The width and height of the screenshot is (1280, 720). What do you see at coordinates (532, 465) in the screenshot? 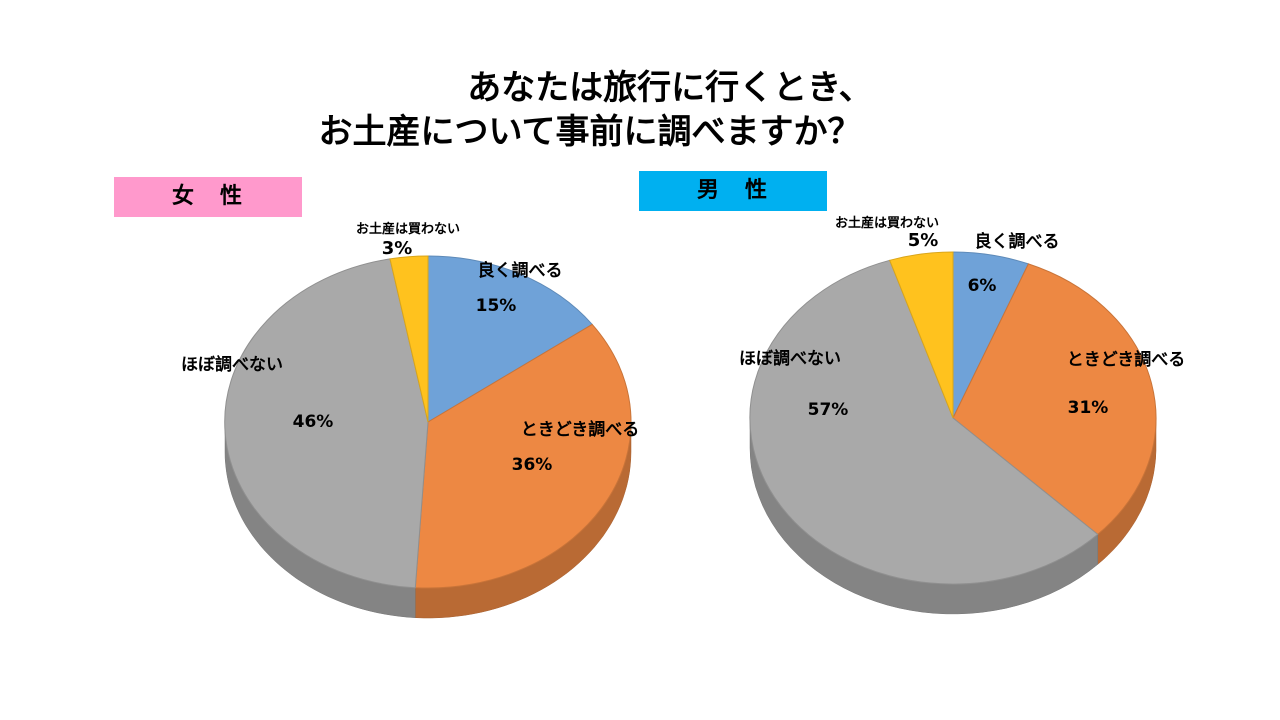
I see `value-label-tokidoki: 36%` at bounding box center [532, 465].